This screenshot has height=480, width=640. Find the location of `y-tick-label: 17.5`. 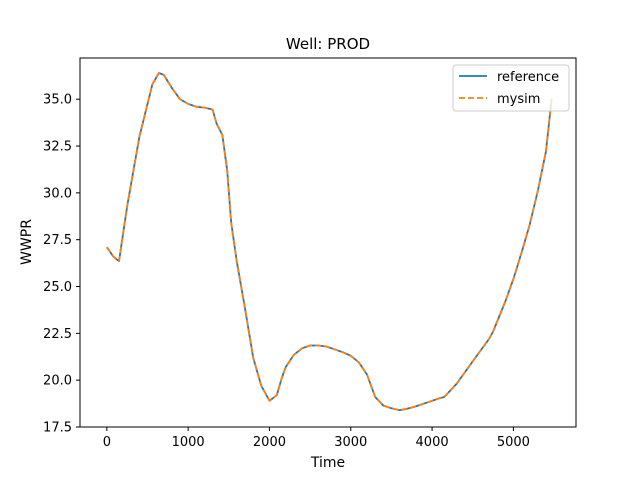

y-tick-label: 17.5 is located at coordinates (57, 428).